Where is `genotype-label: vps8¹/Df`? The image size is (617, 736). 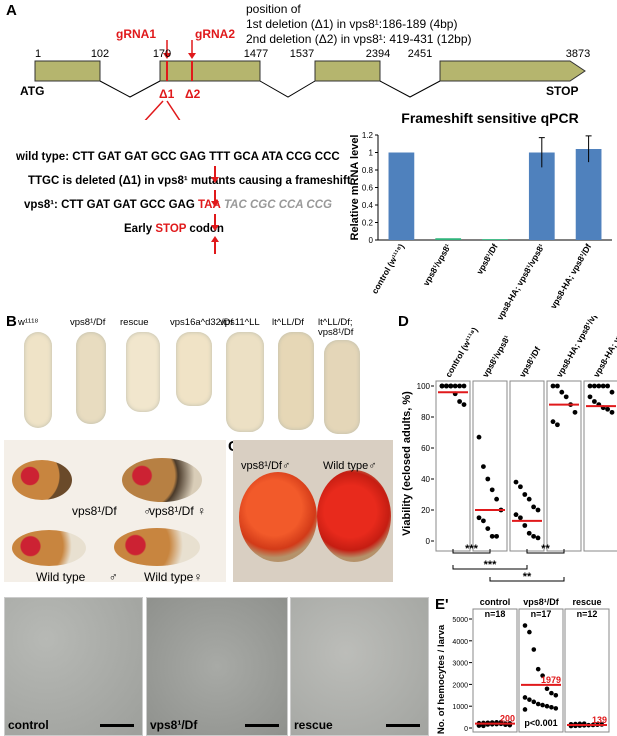
genotype-label: vps8¹/Df is located at coordinates (88, 322).